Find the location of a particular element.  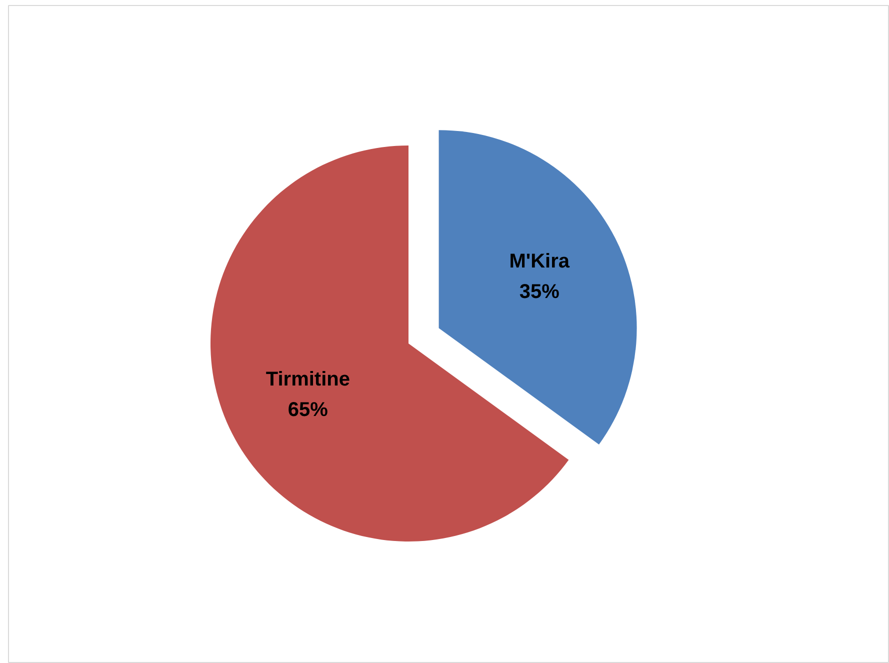

slice-label: M'Kira is located at coordinates (539, 261).